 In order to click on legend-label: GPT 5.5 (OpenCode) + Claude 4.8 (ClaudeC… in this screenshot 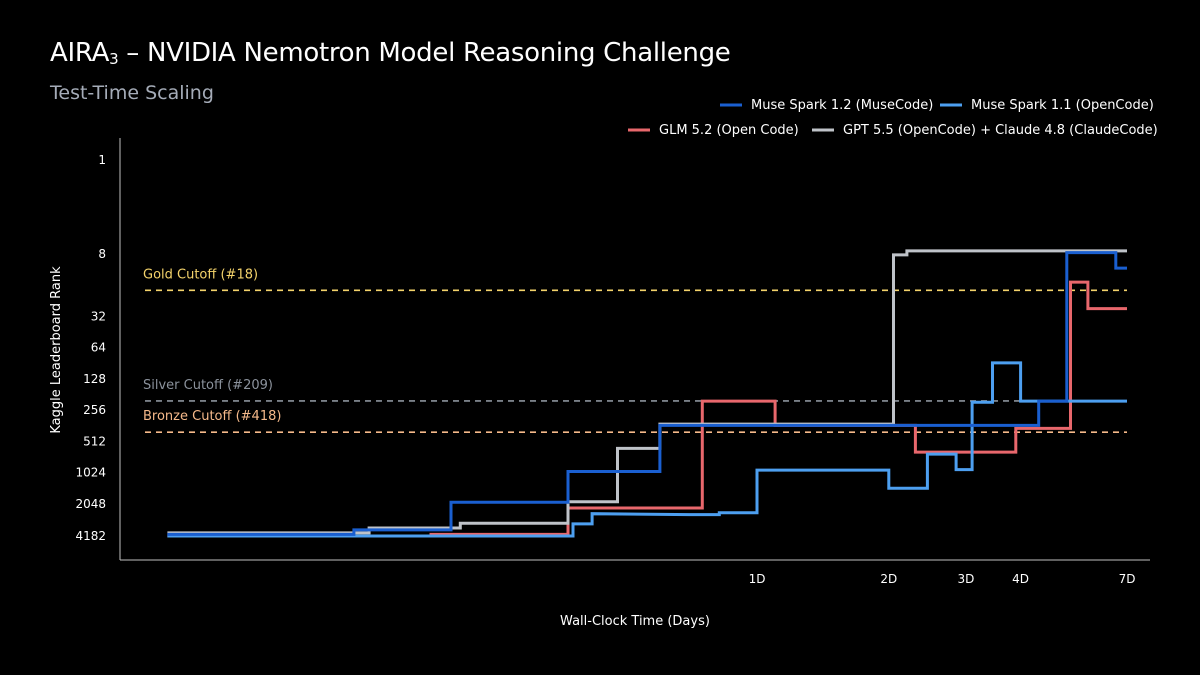, I will do `click(1000, 130)`.